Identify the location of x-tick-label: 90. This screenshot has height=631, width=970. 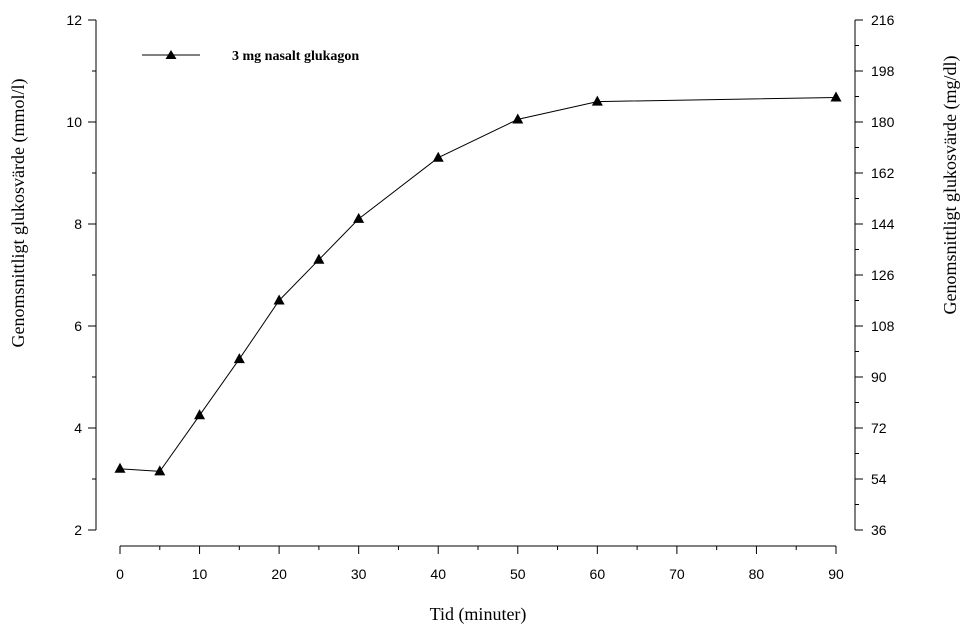
(836, 574).